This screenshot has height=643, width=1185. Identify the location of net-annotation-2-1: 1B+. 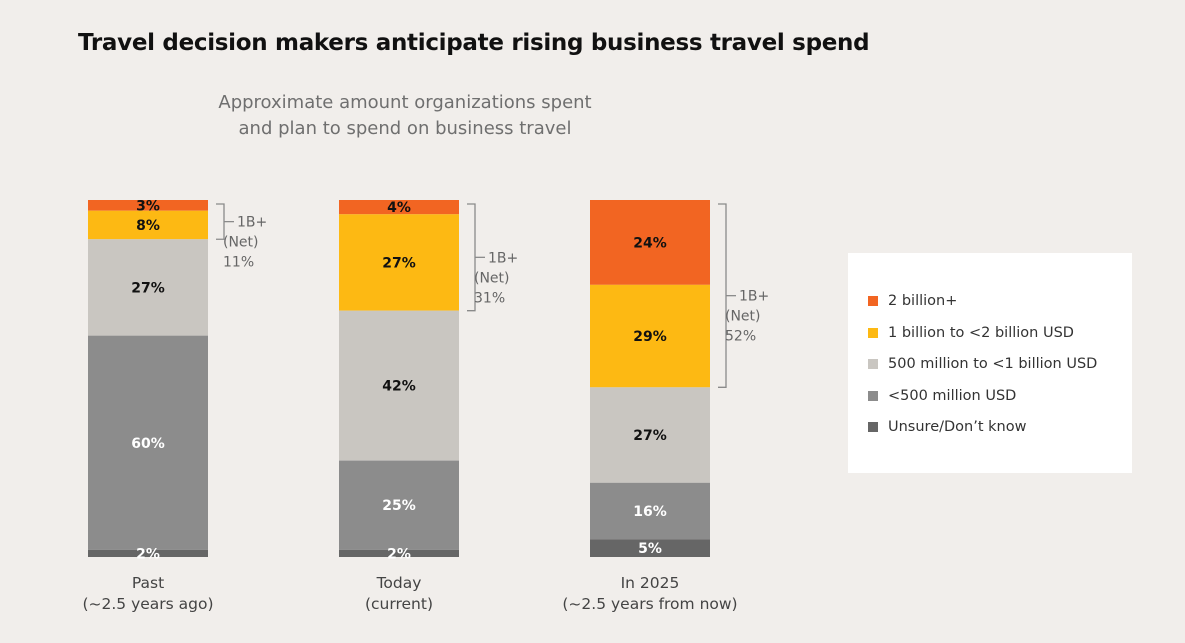
(503, 258).